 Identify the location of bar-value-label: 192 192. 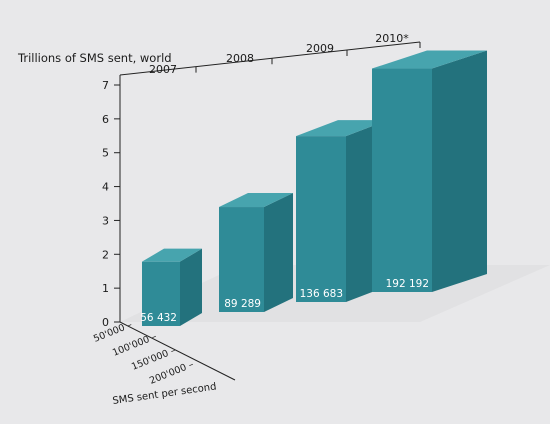
(407, 284).